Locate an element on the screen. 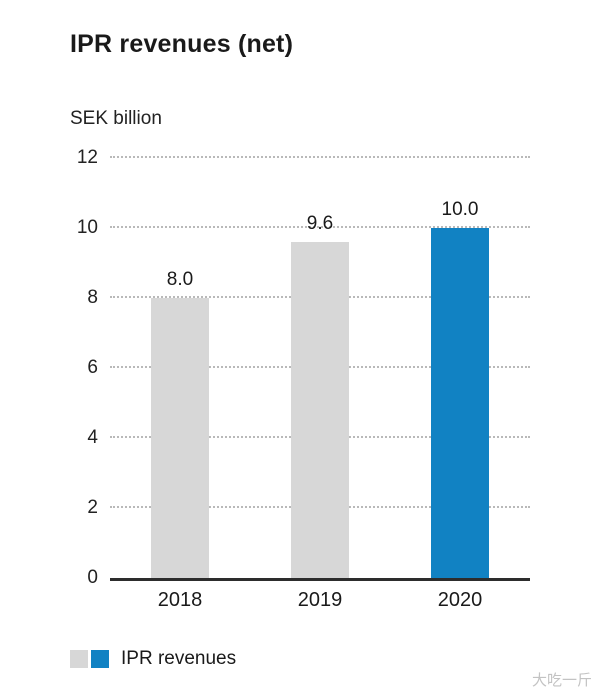  watermark: 大吃一斤 is located at coordinates (561, 680).